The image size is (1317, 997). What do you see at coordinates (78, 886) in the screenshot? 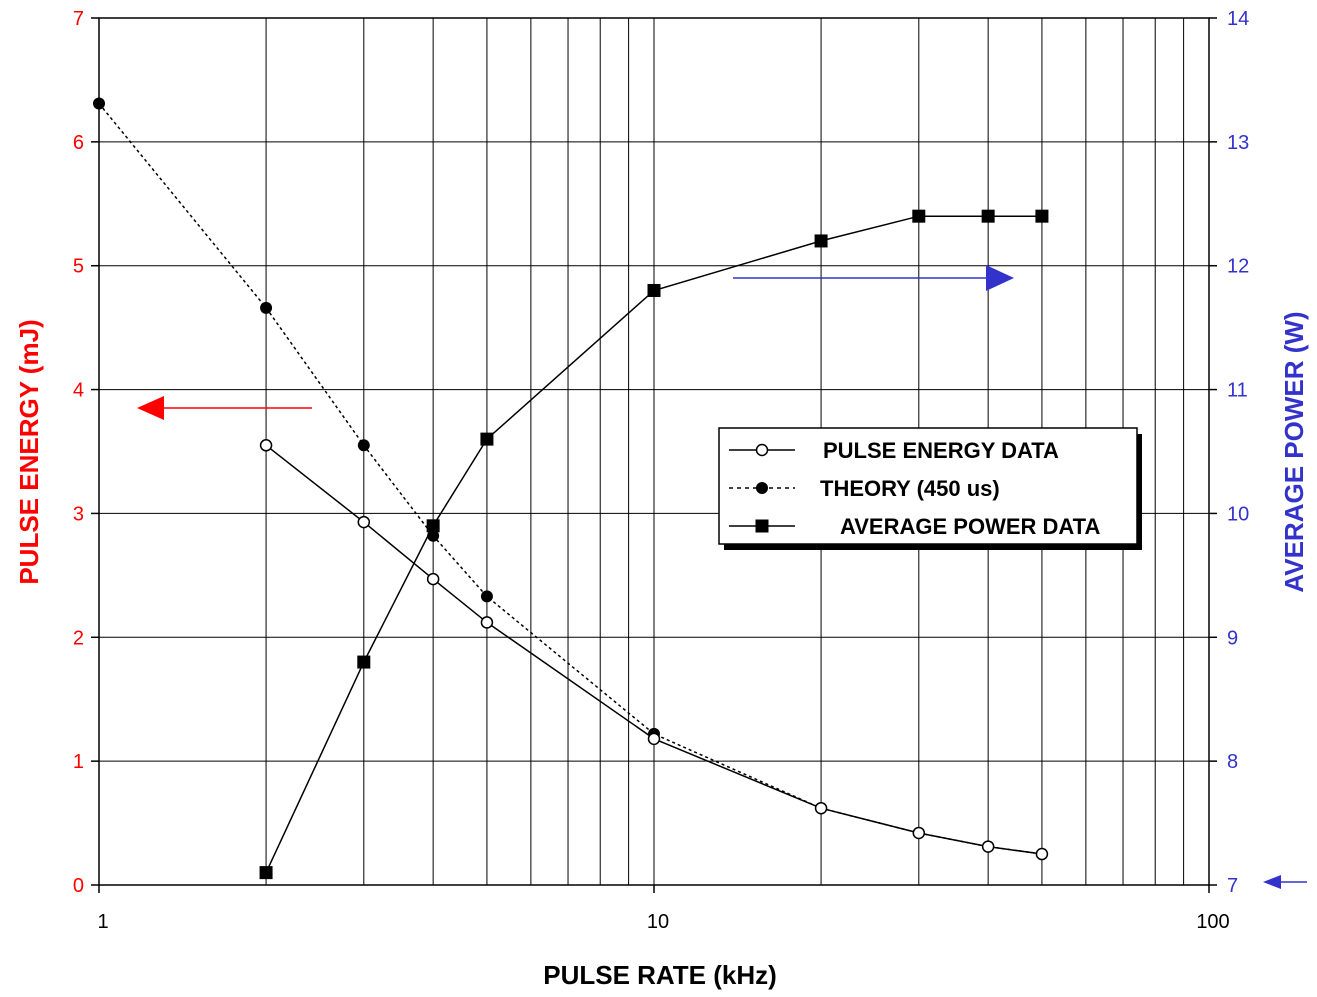
I see `left-tick-label: 0` at bounding box center [78, 886].